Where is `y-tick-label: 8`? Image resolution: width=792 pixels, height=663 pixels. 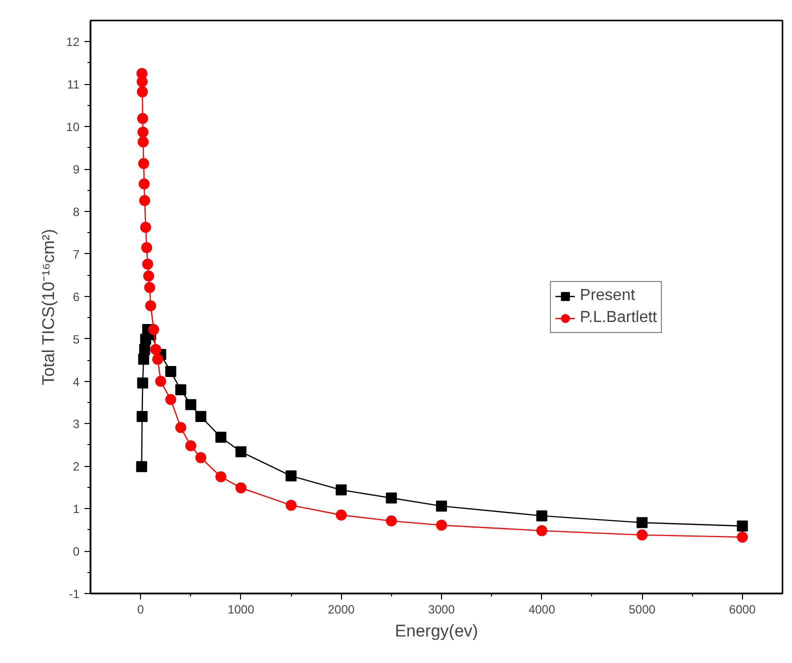 y-tick-label: 8 is located at coordinates (76, 212).